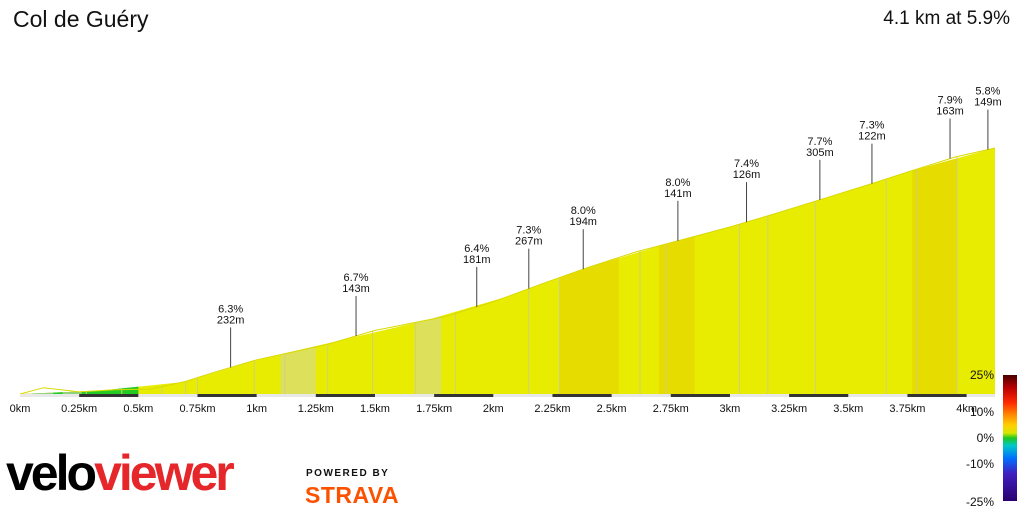 The image size is (1024, 512). Describe the element at coordinates (979, 502) in the screenshot. I see `scale-label-minus25: -25%` at that location.